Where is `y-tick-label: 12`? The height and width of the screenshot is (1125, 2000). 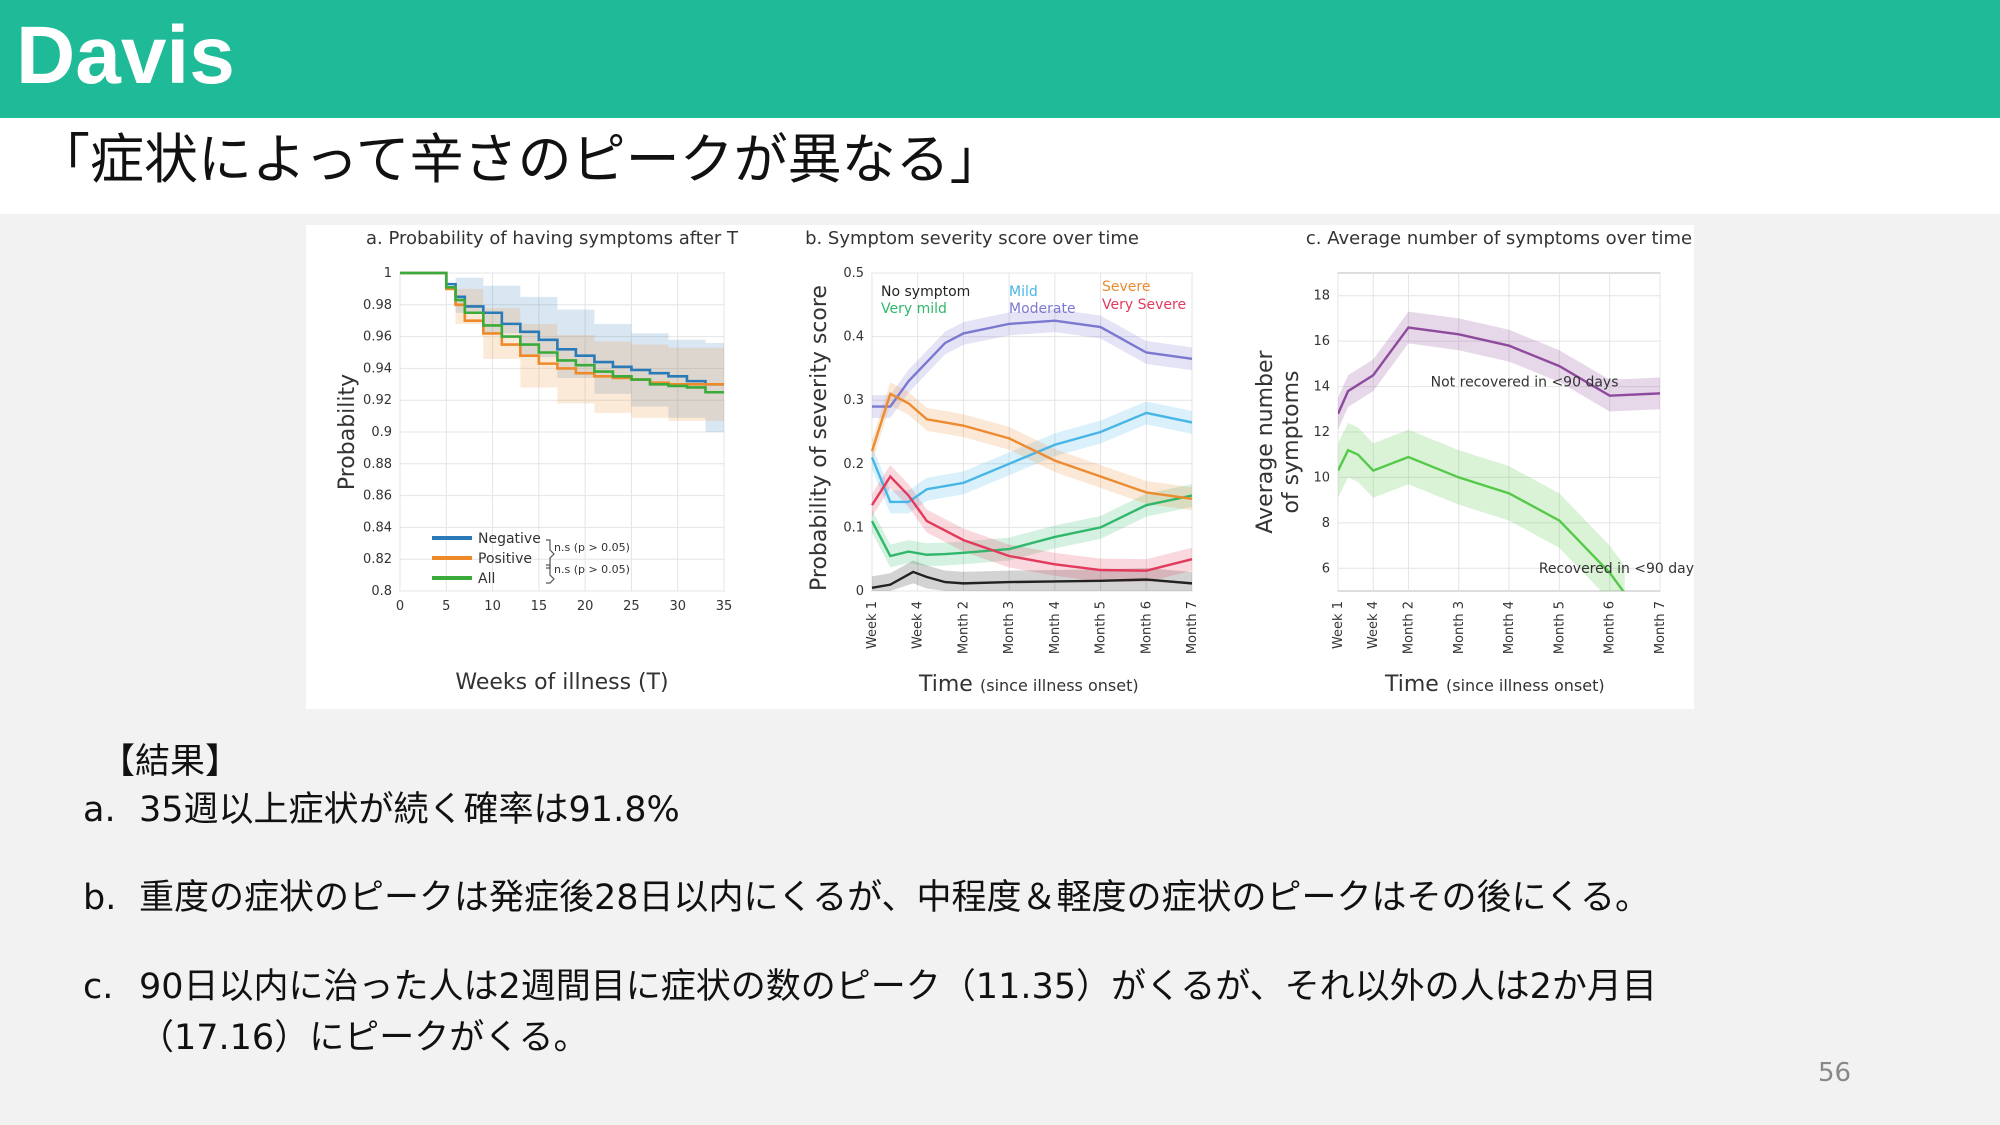
y-tick-label: 12 is located at coordinates (1321, 432).